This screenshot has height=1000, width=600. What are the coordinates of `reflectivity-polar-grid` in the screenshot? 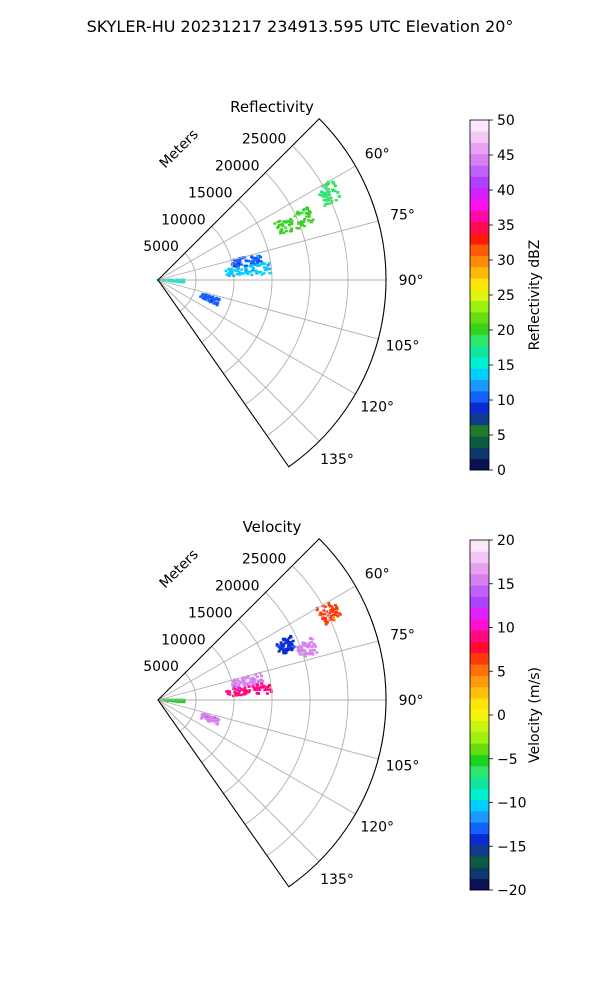 It's located at (272, 293).